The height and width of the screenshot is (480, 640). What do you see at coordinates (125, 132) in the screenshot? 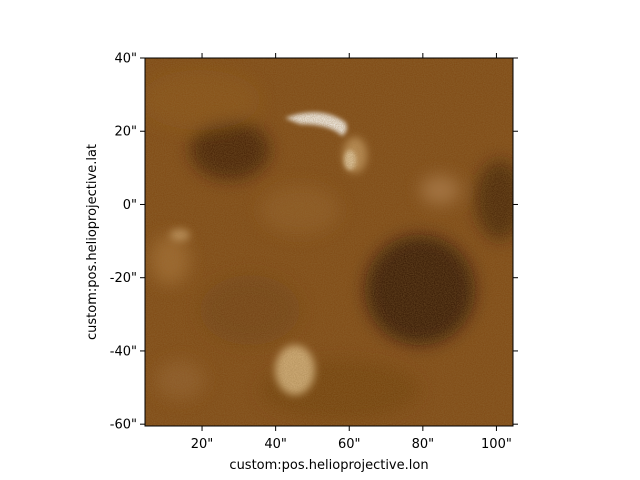
I see `y-tick-label: 20"` at bounding box center [125, 132].